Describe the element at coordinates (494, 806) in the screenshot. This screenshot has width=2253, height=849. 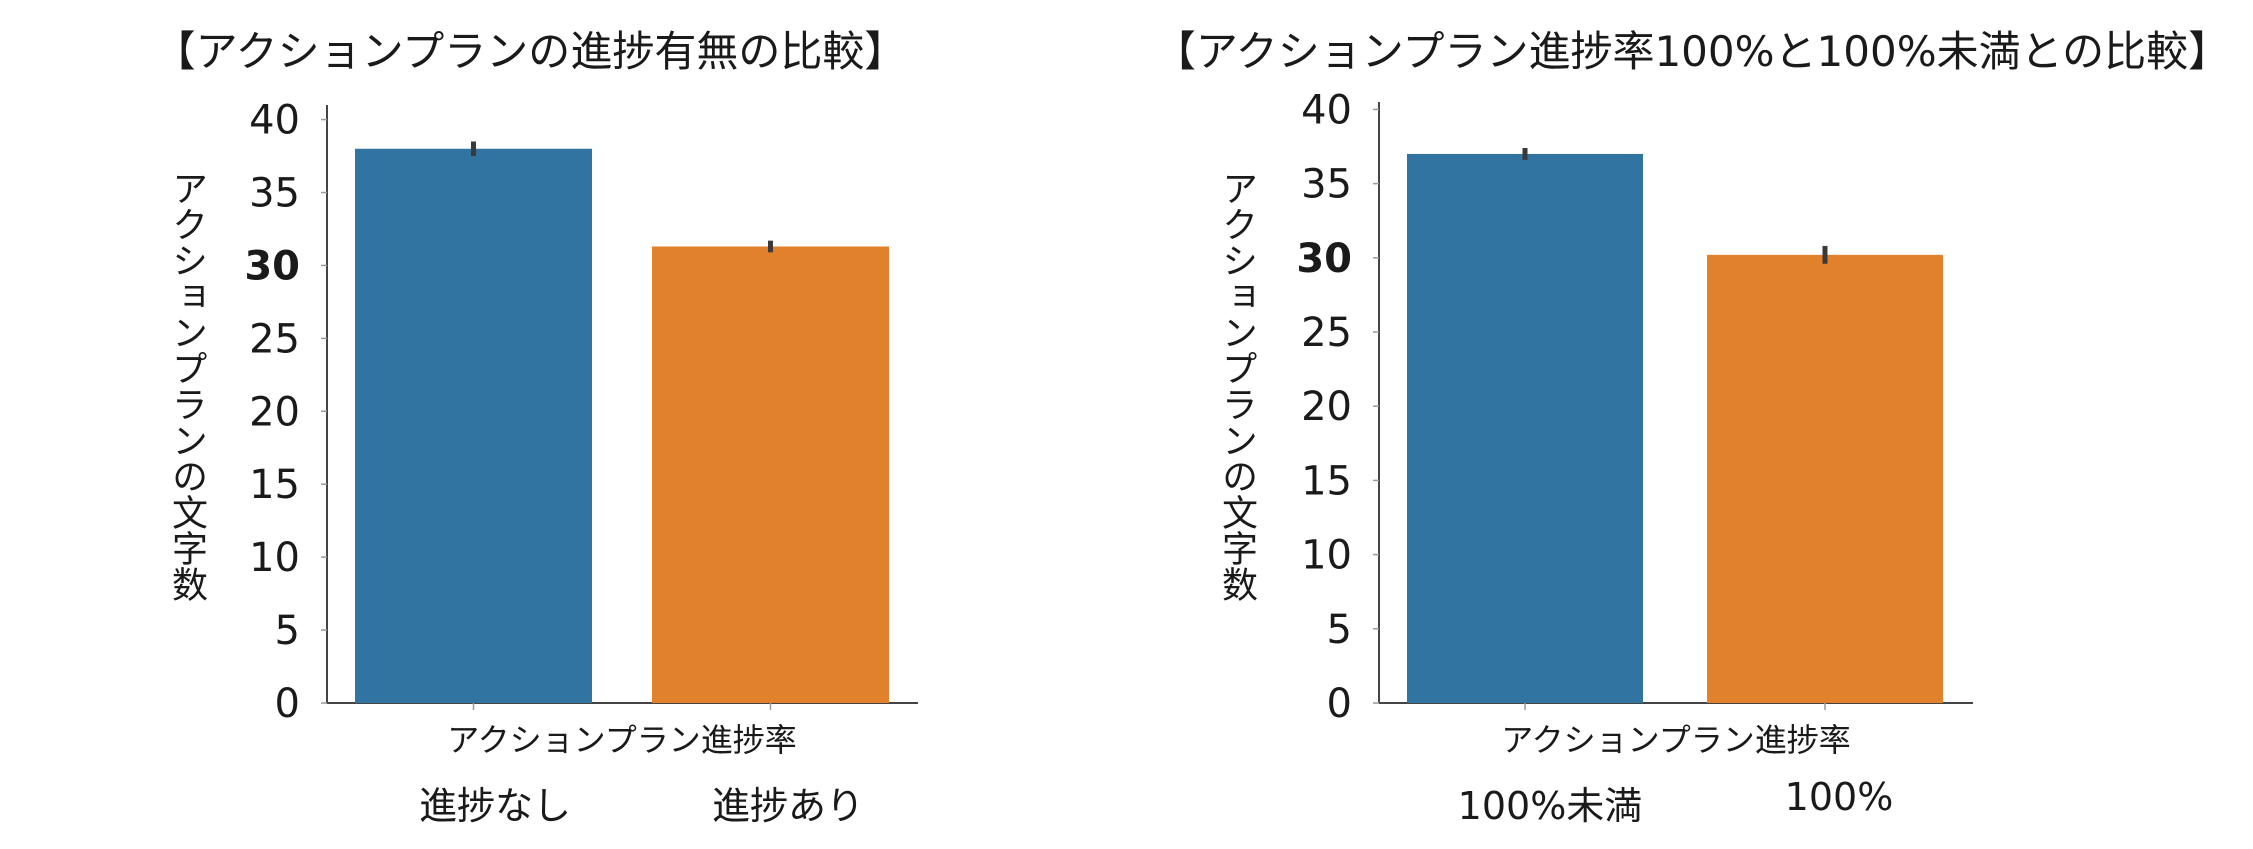
I see `category-label: 進捗なし` at that location.